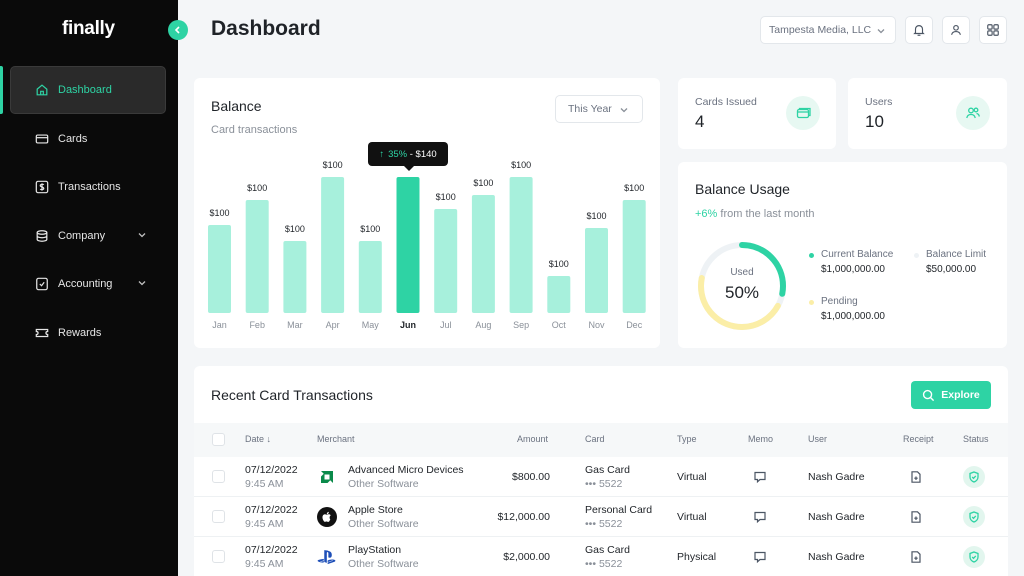  Describe the element at coordinates (619, 510) in the screenshot. I see `row-card: Personal Card` at that location.